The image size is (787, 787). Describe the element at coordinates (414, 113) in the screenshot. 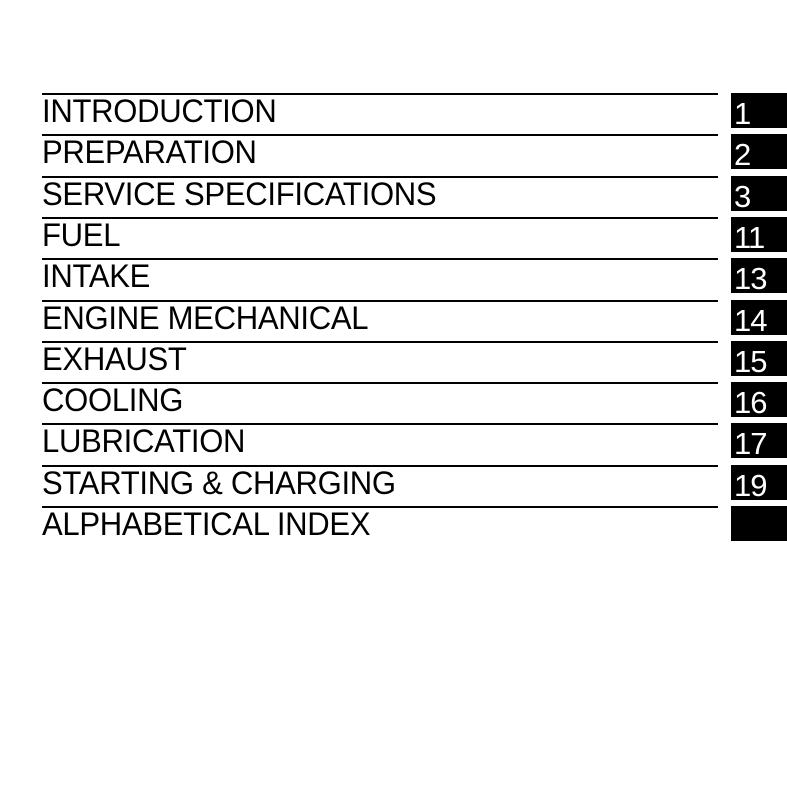

I see `toc-entry: INTRODUCTION 1` at that location.